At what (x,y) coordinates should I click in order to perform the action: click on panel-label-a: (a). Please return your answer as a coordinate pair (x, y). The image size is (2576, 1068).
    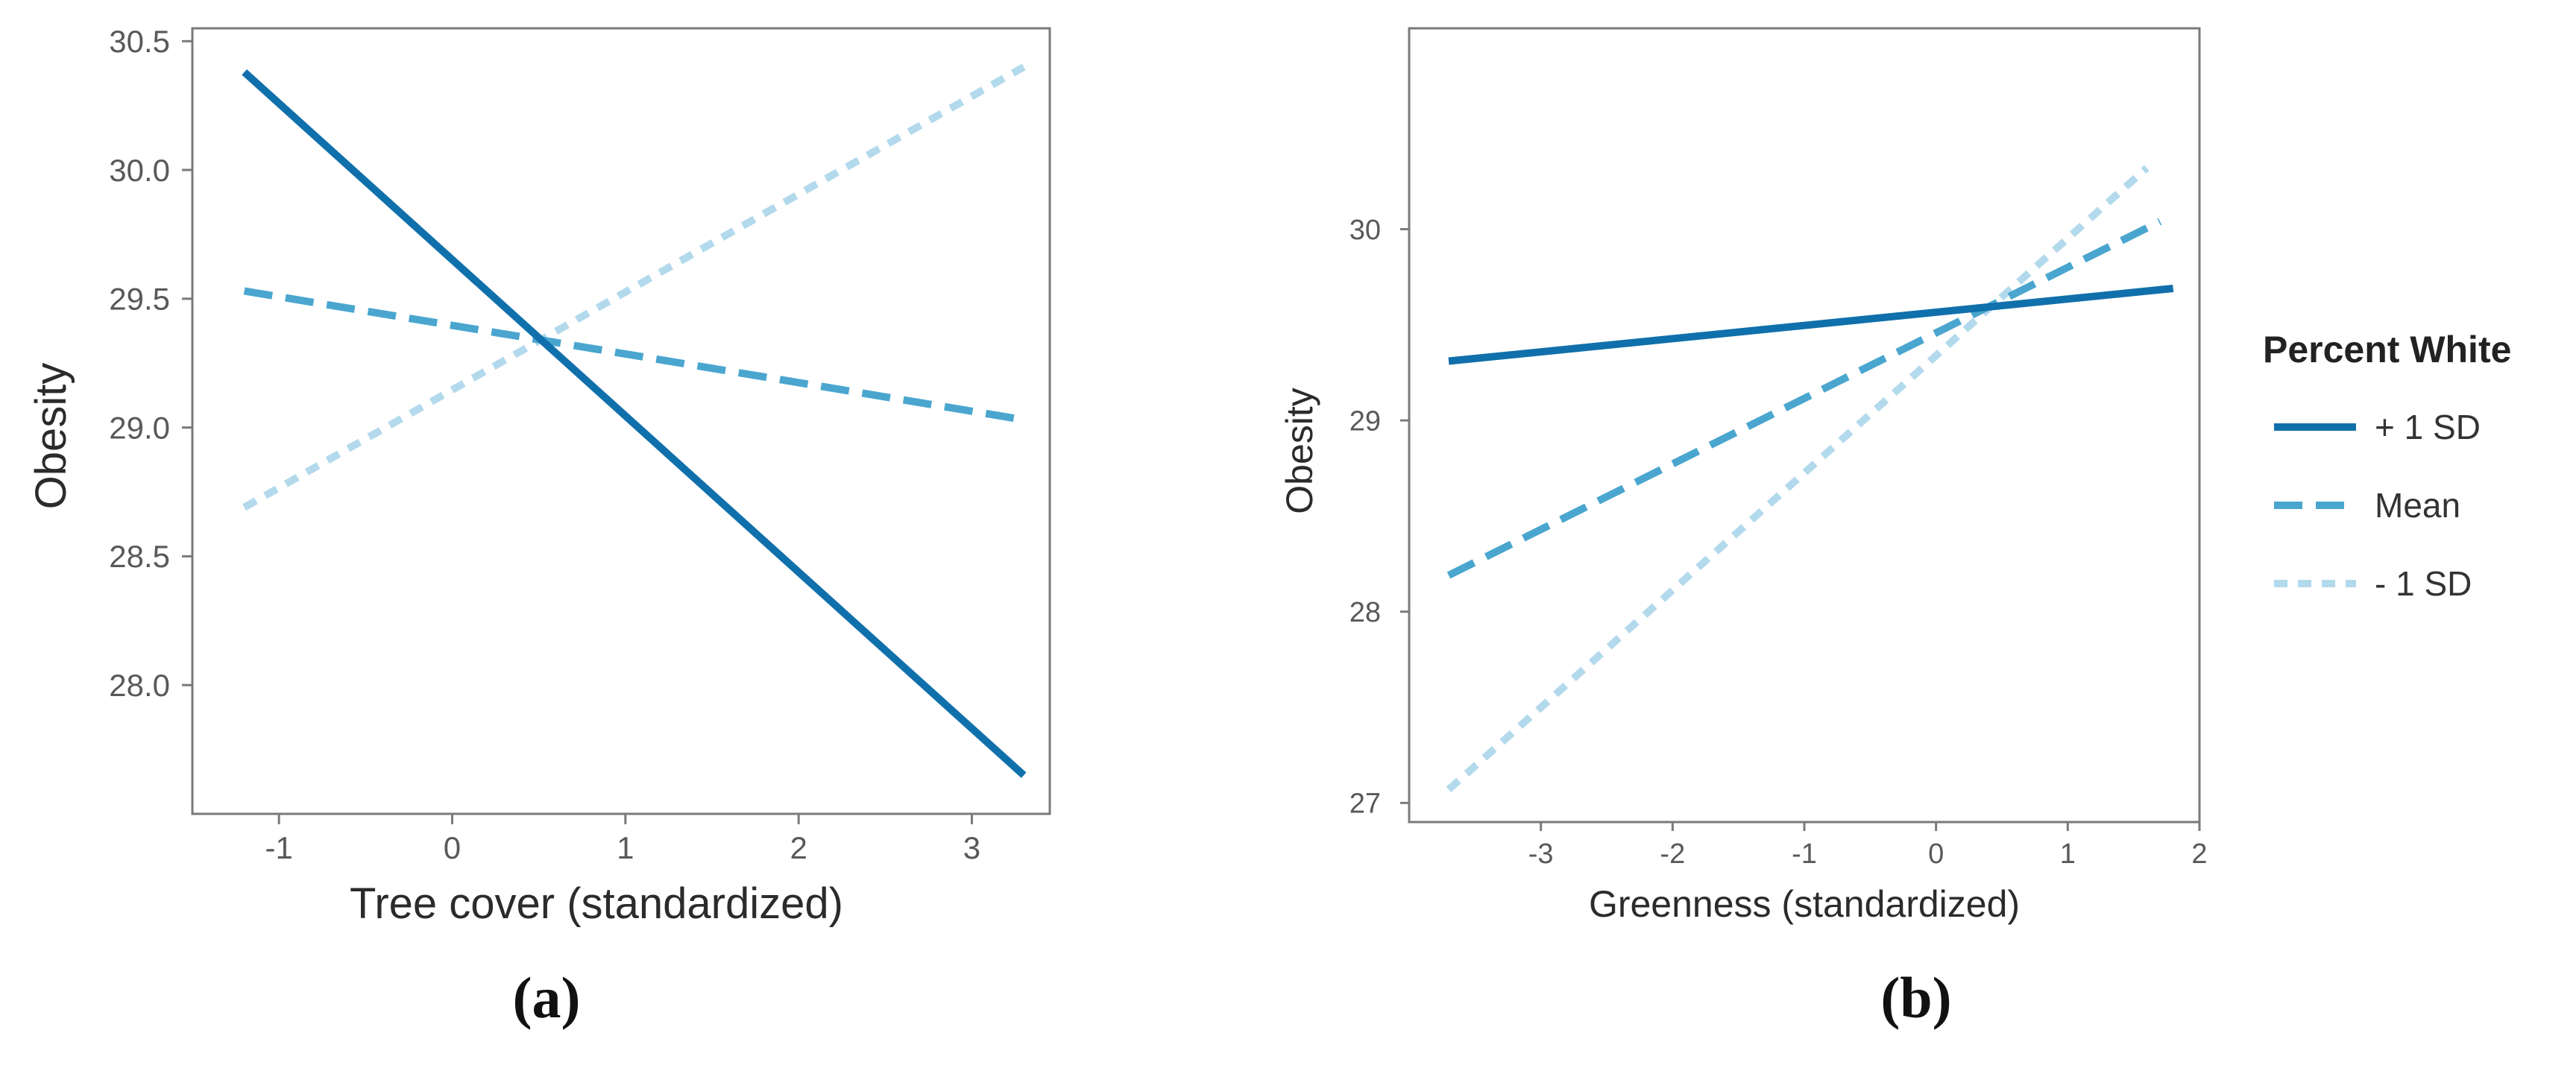
    Looking at the image, I should click on (547, 997).